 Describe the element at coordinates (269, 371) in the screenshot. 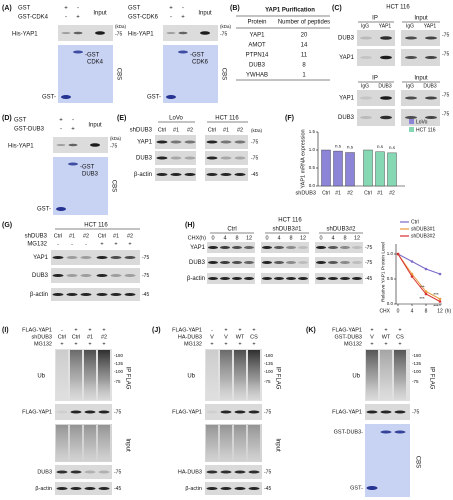

I see `label: -100` at that location.